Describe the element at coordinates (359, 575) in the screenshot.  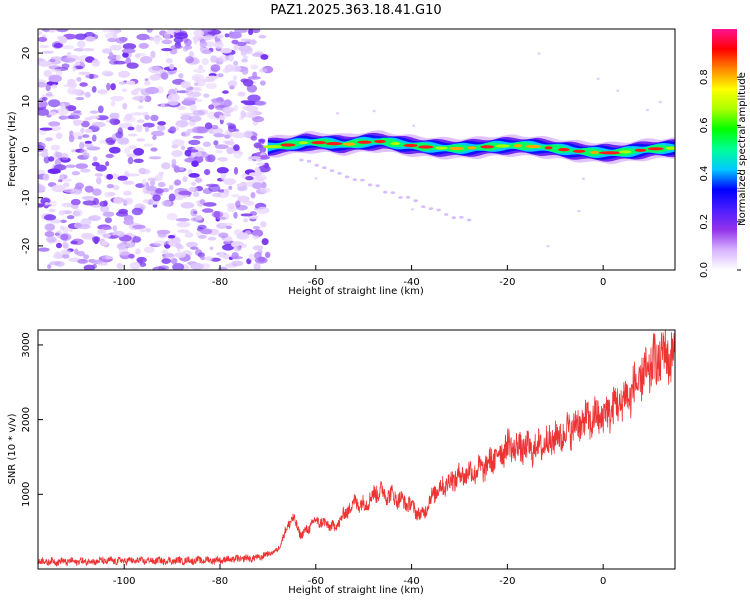
I see `snr-x-axis: -100 -80 -60 -40 -20 0` at that location.